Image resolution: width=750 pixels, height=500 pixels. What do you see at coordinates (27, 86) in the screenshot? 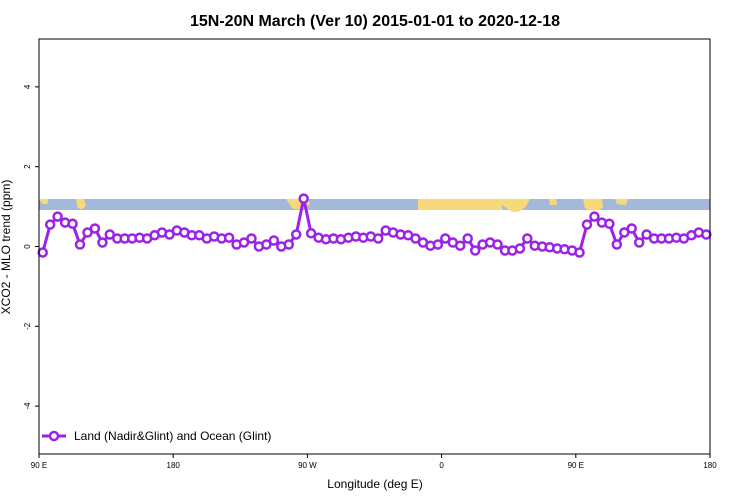
I see `y-tick-label: 4` at bounding box center [27, 86].